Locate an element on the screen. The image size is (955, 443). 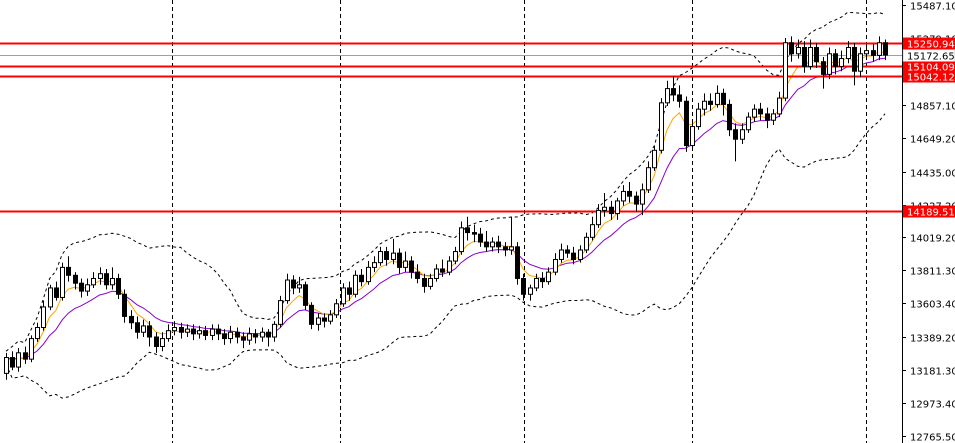
tick-label: 13603.40 is located at coordinates (932, 305).